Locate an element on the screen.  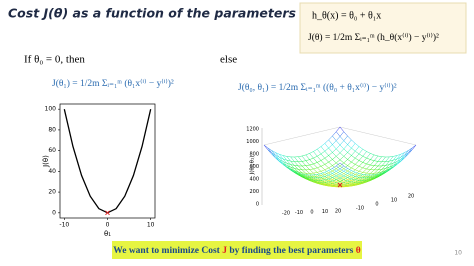
z-axis-label: J(θ₀,θ₁) is located at coordinates (253, 166).